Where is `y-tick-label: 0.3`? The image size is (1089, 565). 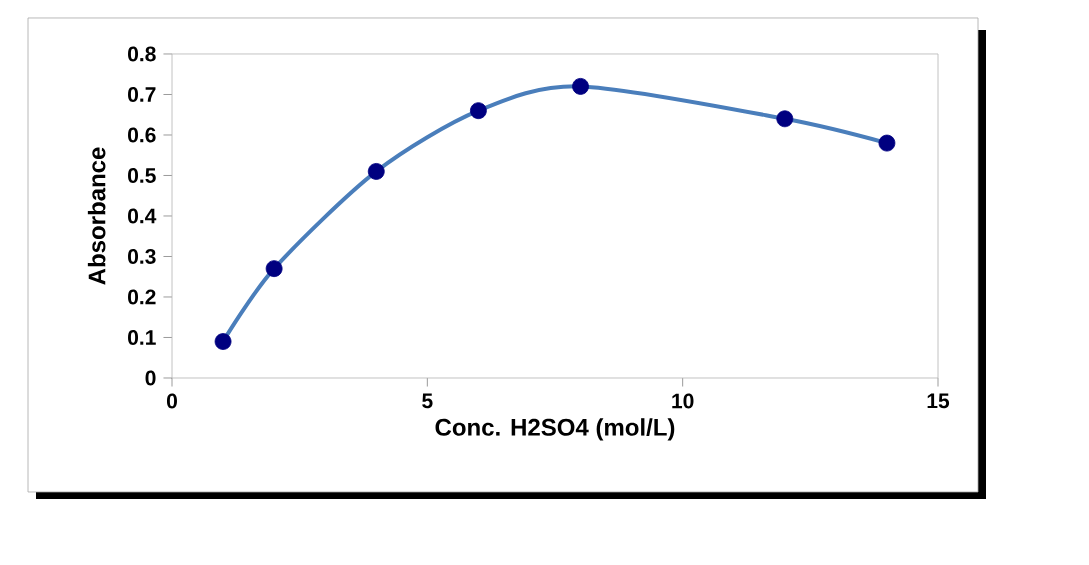
y-tick-label: 0.3 is located at coordinates (142, 256).